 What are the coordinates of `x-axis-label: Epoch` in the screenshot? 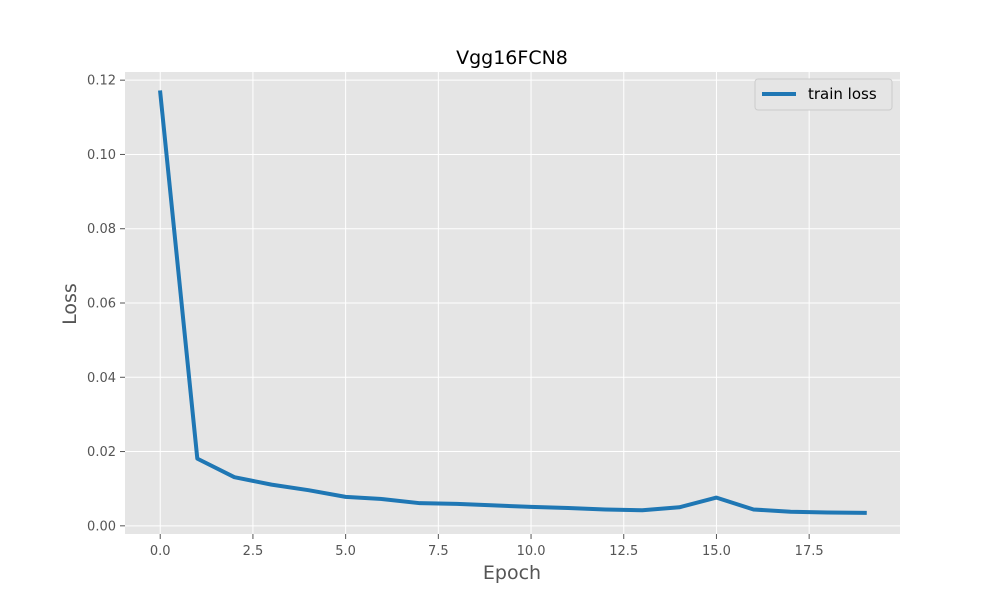 It's located at (512, 573).